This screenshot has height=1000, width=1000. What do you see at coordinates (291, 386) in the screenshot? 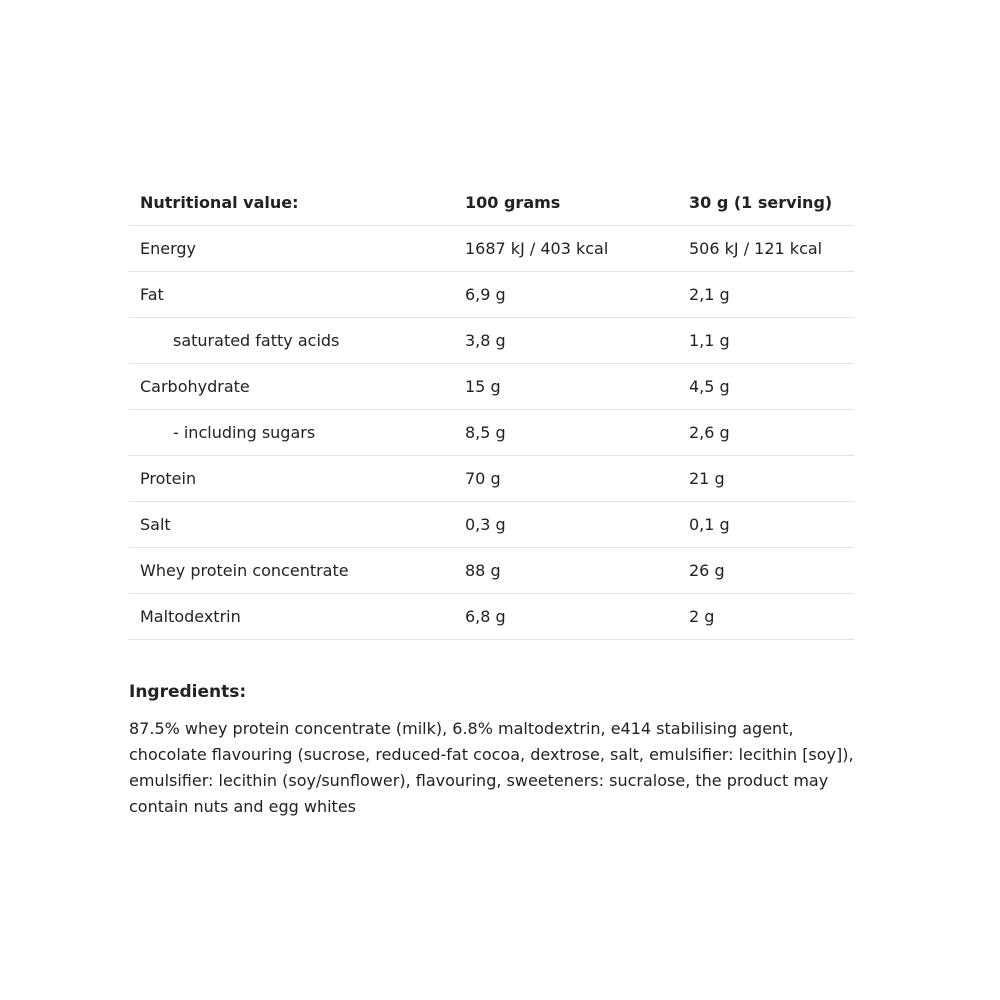
I see `table-cell: Carbohydrate` at bounding box center [291, 386].